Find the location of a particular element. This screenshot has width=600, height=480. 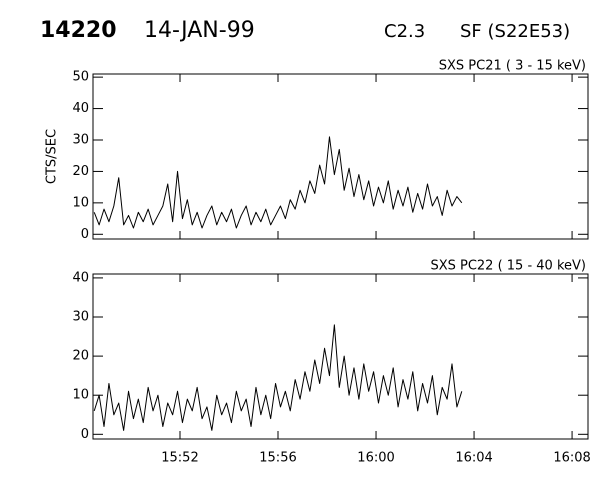

panel-subtitle: SXS PC22 ( 15 - 40 keV) is located at coordinates (508, 266).